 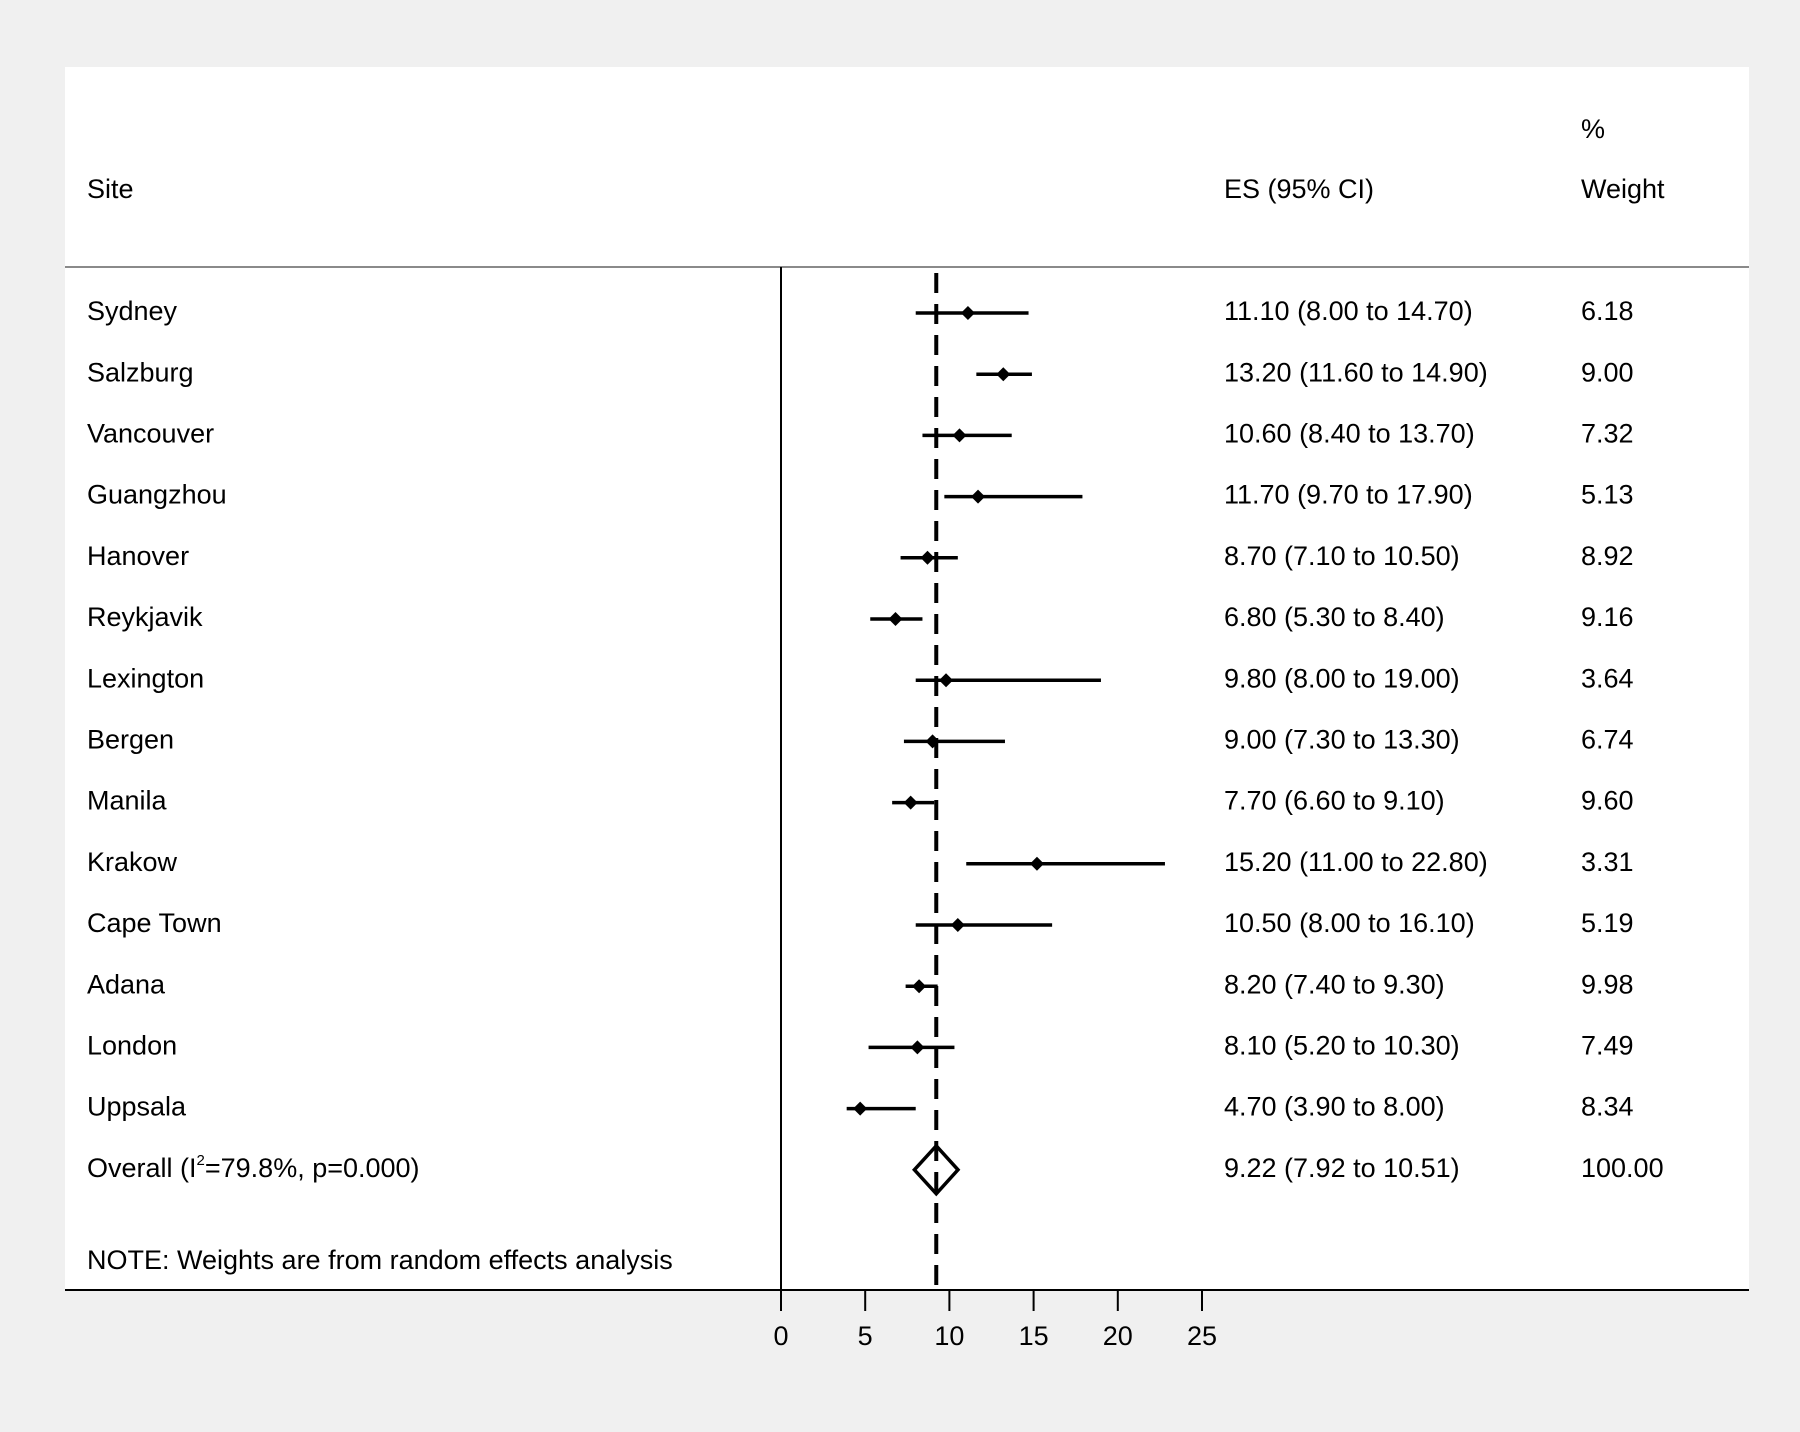 I want to click on es-label: 8.20 (7.40 to 9.30), so click(x=1334, y=984).